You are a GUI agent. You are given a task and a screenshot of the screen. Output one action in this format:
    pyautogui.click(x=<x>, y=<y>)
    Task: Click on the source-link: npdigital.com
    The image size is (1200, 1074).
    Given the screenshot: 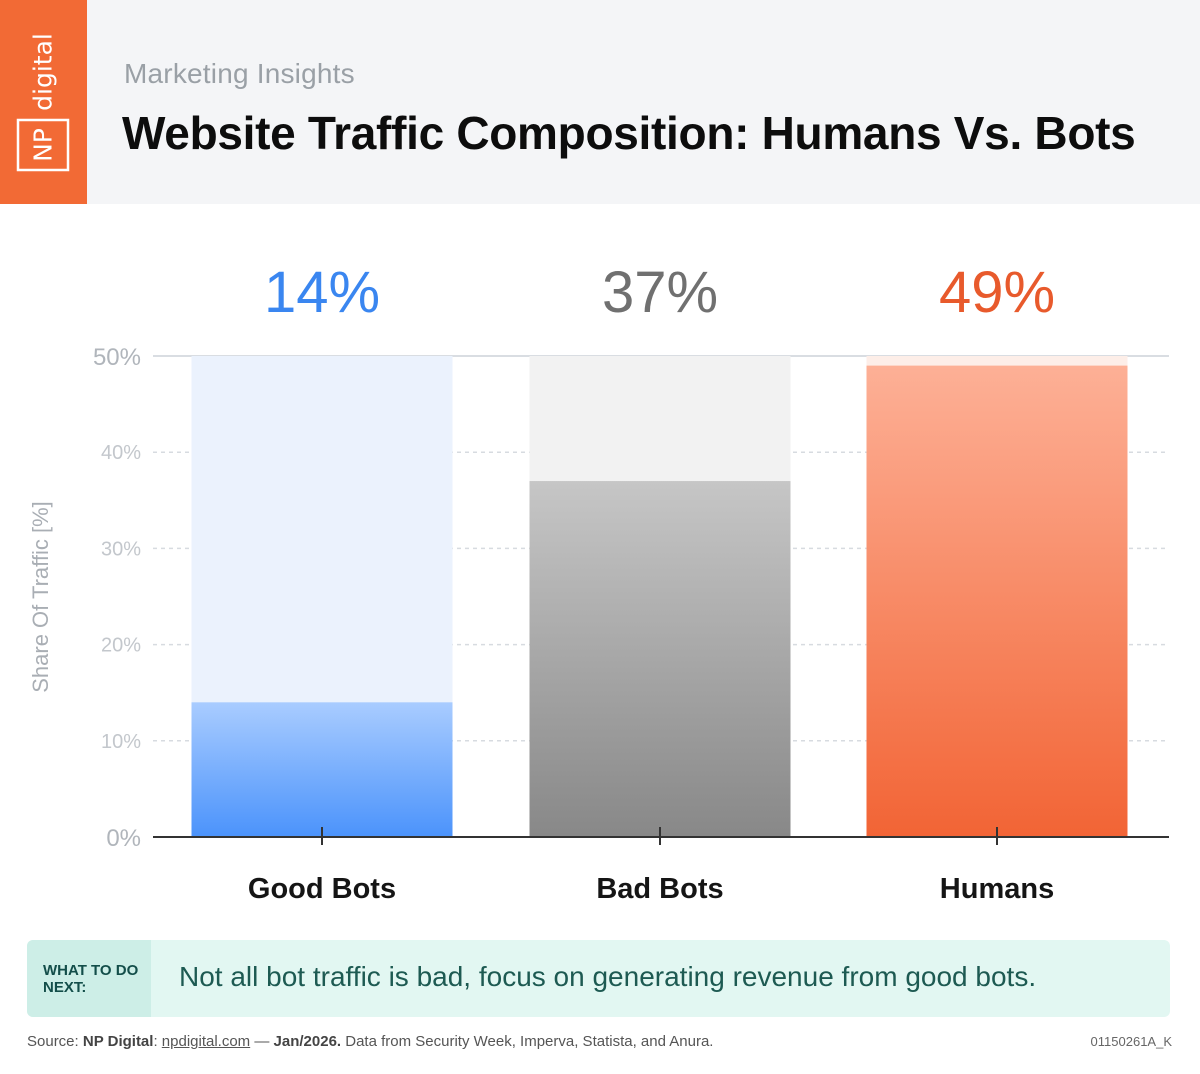 What is the action you would take?
    pyautogui.click(x=206, y=1041)
    